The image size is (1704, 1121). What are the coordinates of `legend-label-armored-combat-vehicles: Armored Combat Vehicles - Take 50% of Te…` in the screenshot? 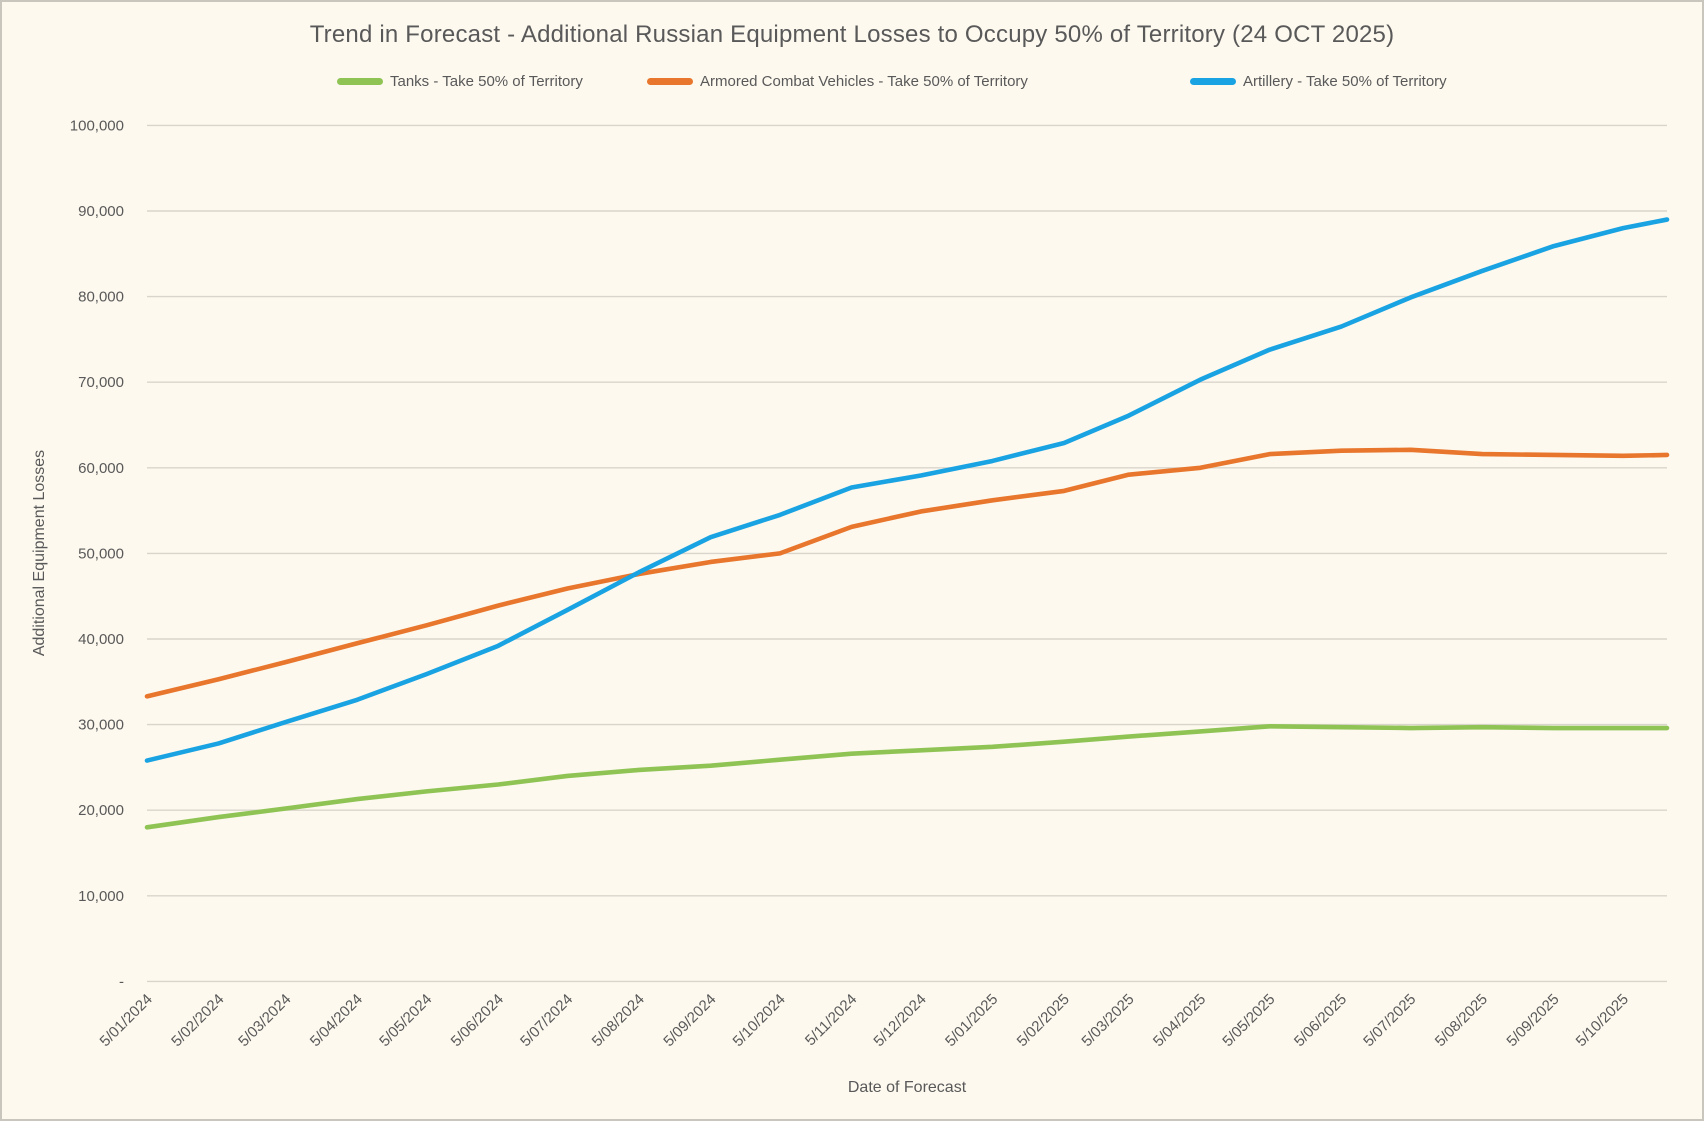 It's located at (864, 81).